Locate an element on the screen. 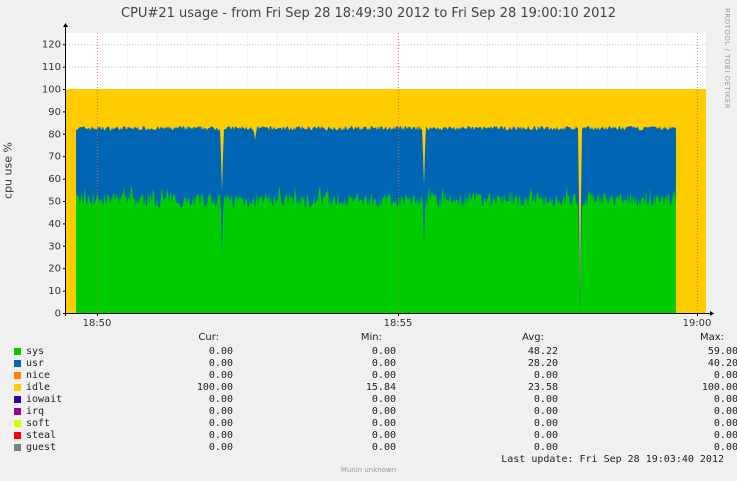  legend-row-sys: sys 0.00 0.00 48.22 59.00 is located at coordinates (375, 352).